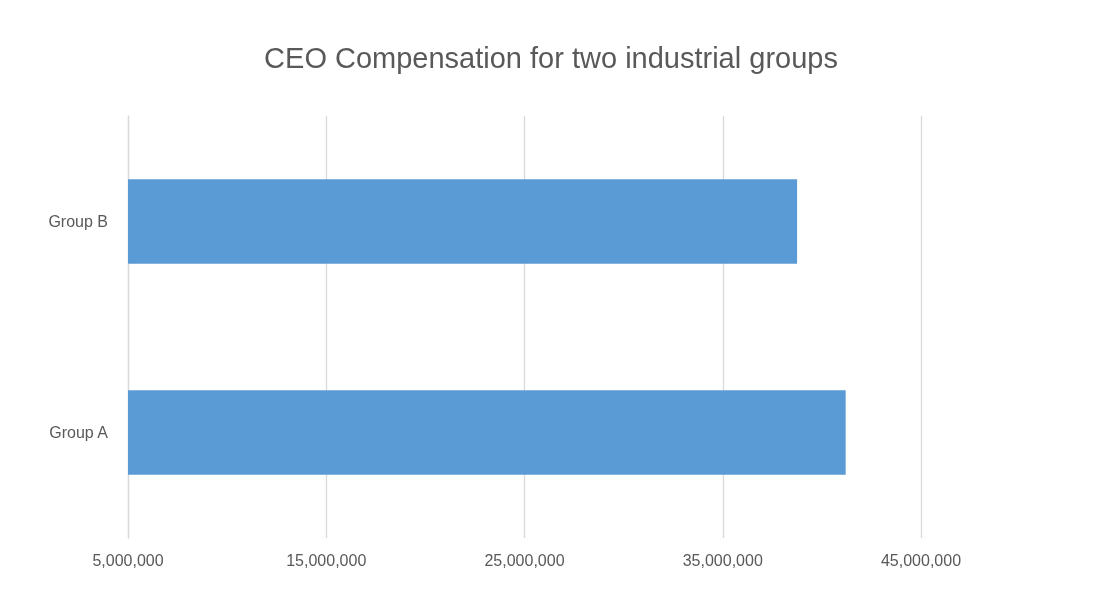  Describe the element at coordinates (128, 560) in the screenshot. I see `x-tick-label: 5,000,000` at that location.